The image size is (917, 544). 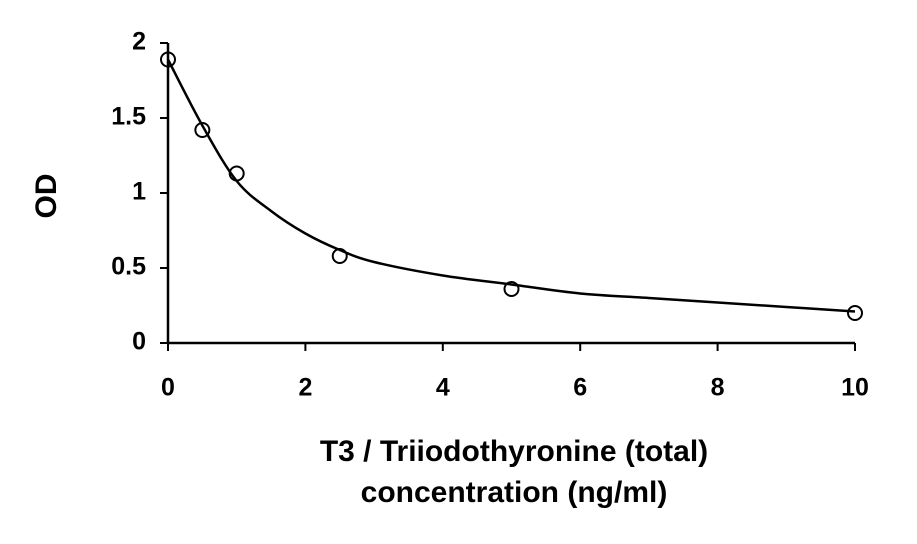 What do you see at coordinates (168, 388) in the screenshot?
I see `x-tick-label: 0` at bounding box center [168, 388].